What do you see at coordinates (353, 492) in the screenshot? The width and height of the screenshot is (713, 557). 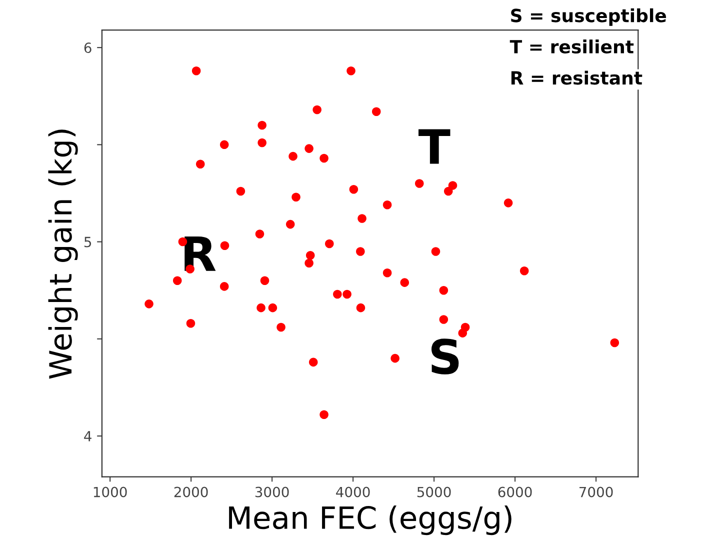 I see `x-tick-label: 4000` at bounding box center [353, 492].